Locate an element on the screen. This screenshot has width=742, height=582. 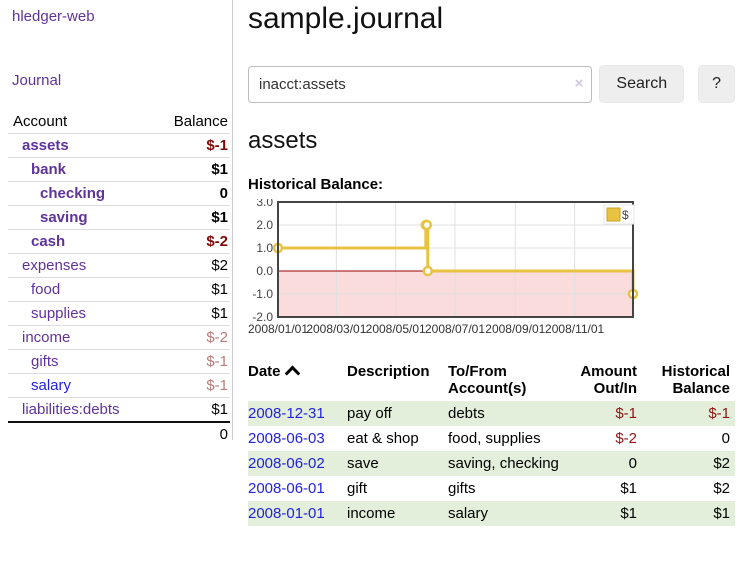
legend-label: $ is located at coordinates (625, 215).